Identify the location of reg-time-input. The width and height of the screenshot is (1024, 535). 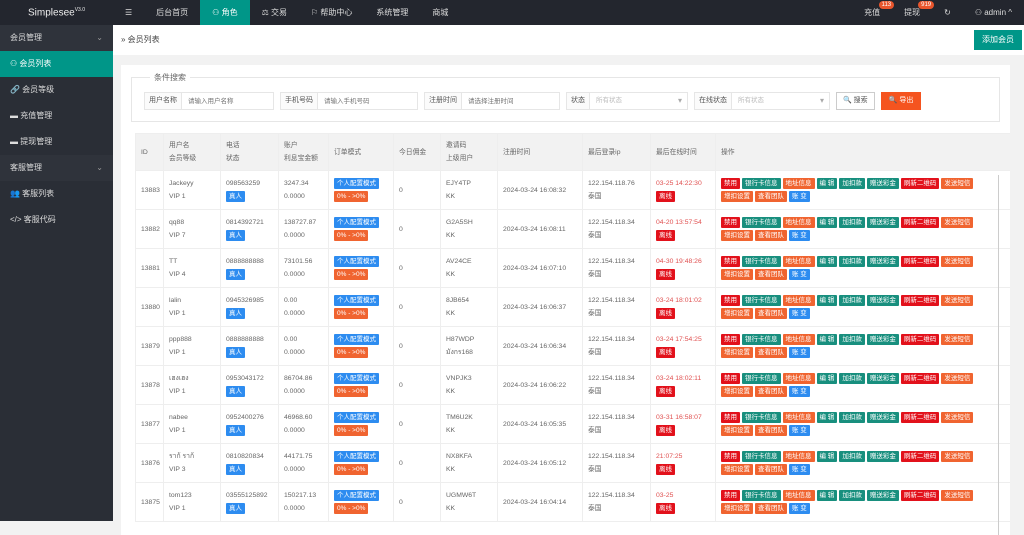
(509, 101).